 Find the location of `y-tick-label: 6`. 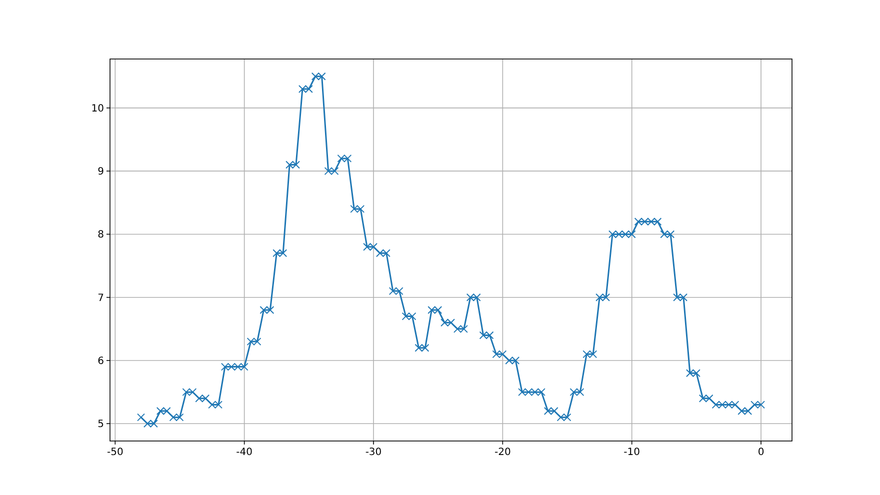

y-tick-label: 6 is located at coordinates (101, 361).